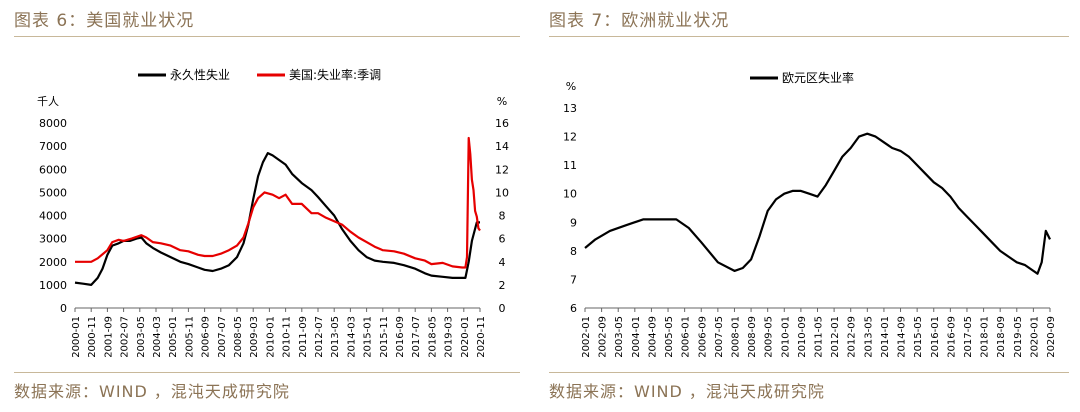 This screenshot has width=1080, height=412. Describe the element at coordinates (570, 165) in the screenshot. I see `y-tick-label: 11` at that location.